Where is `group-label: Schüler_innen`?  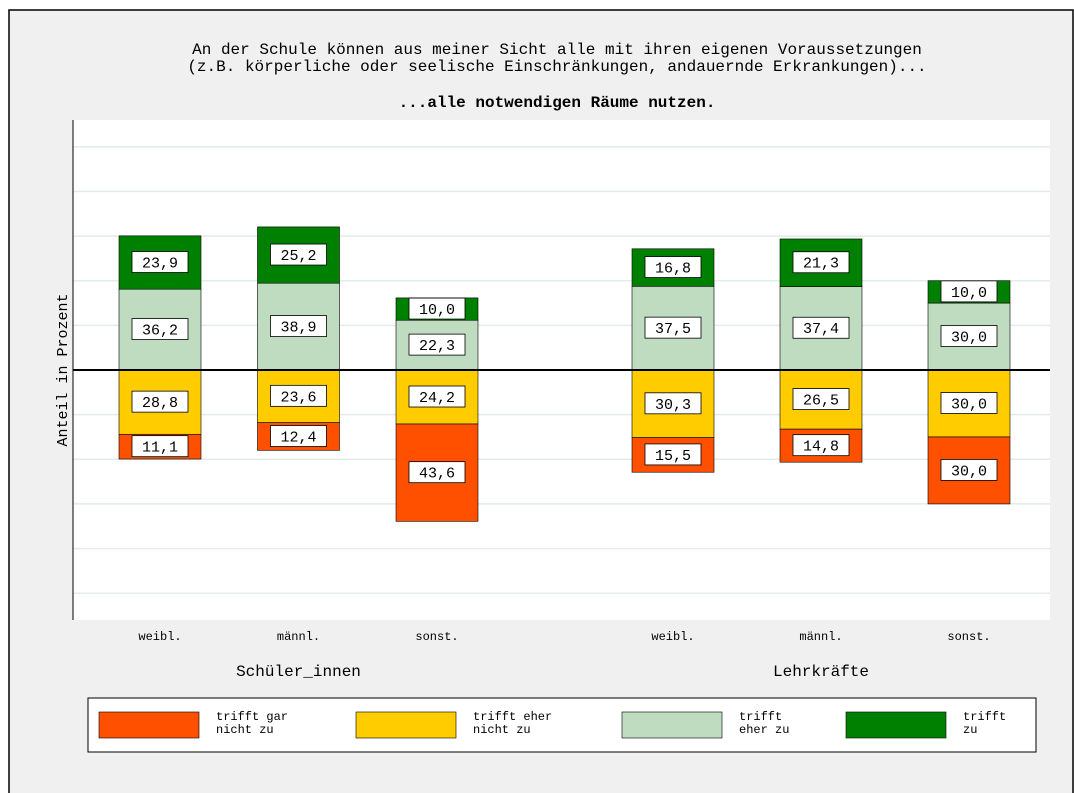
group-label: Schüler_innen is located at coordinates (298, 672).